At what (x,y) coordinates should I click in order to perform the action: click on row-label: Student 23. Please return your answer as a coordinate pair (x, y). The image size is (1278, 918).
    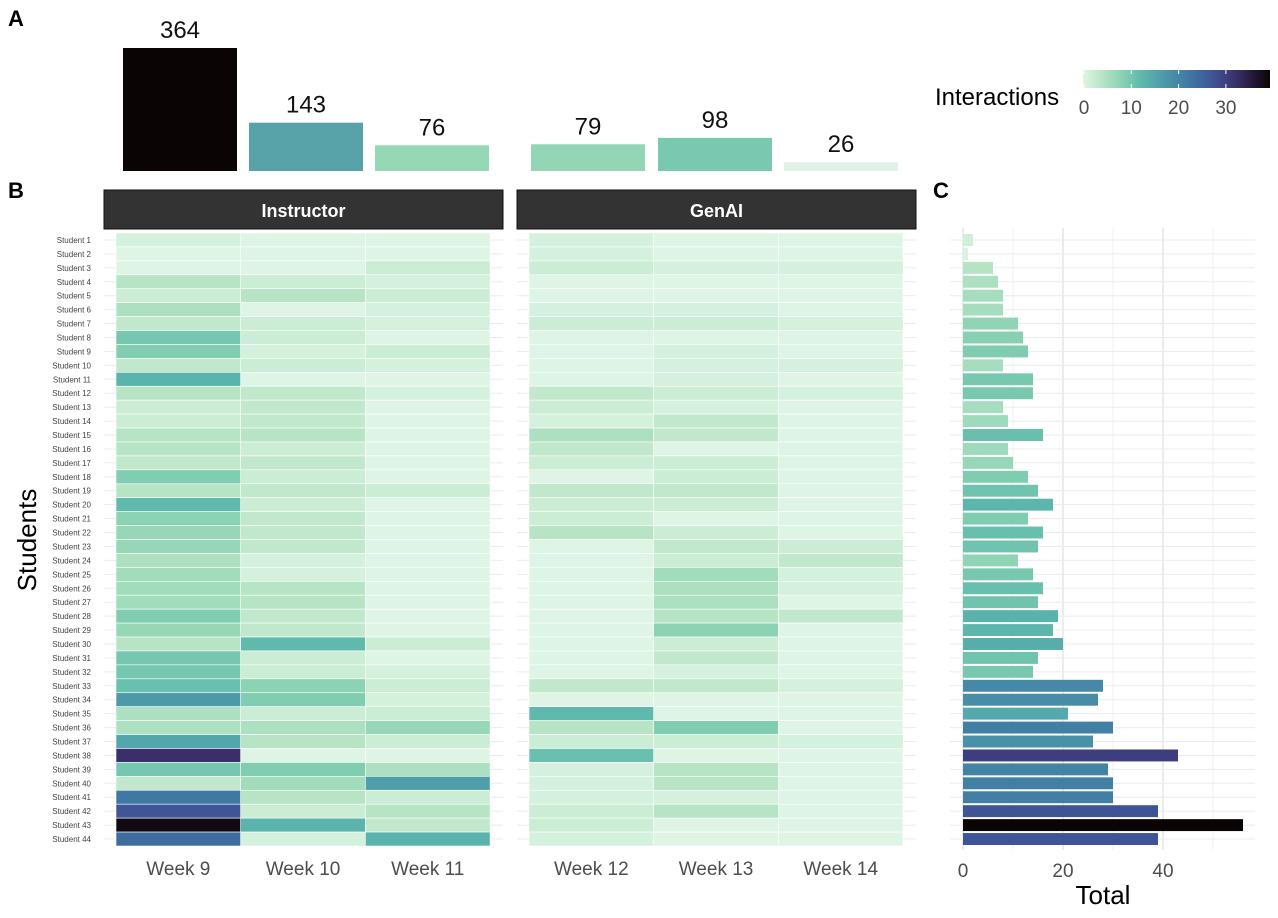
    Looking at the image, I should click on (71, 546).